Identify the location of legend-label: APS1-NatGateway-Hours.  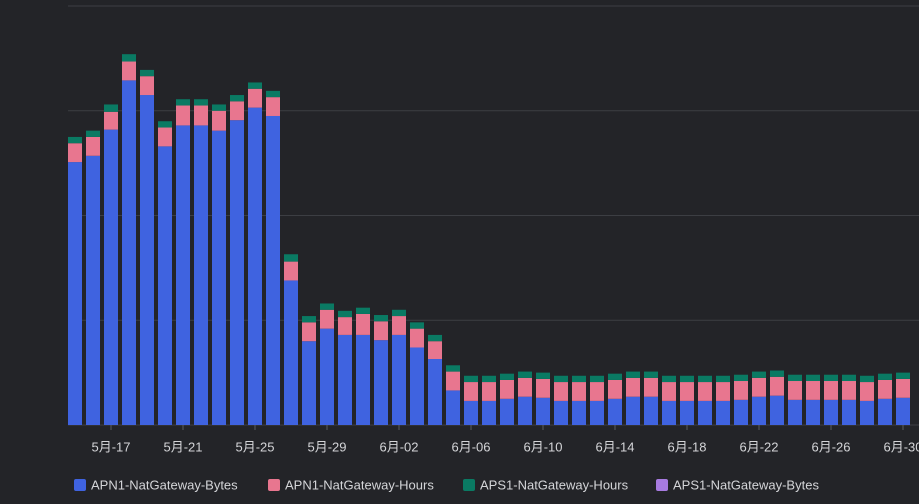
(554, 484).